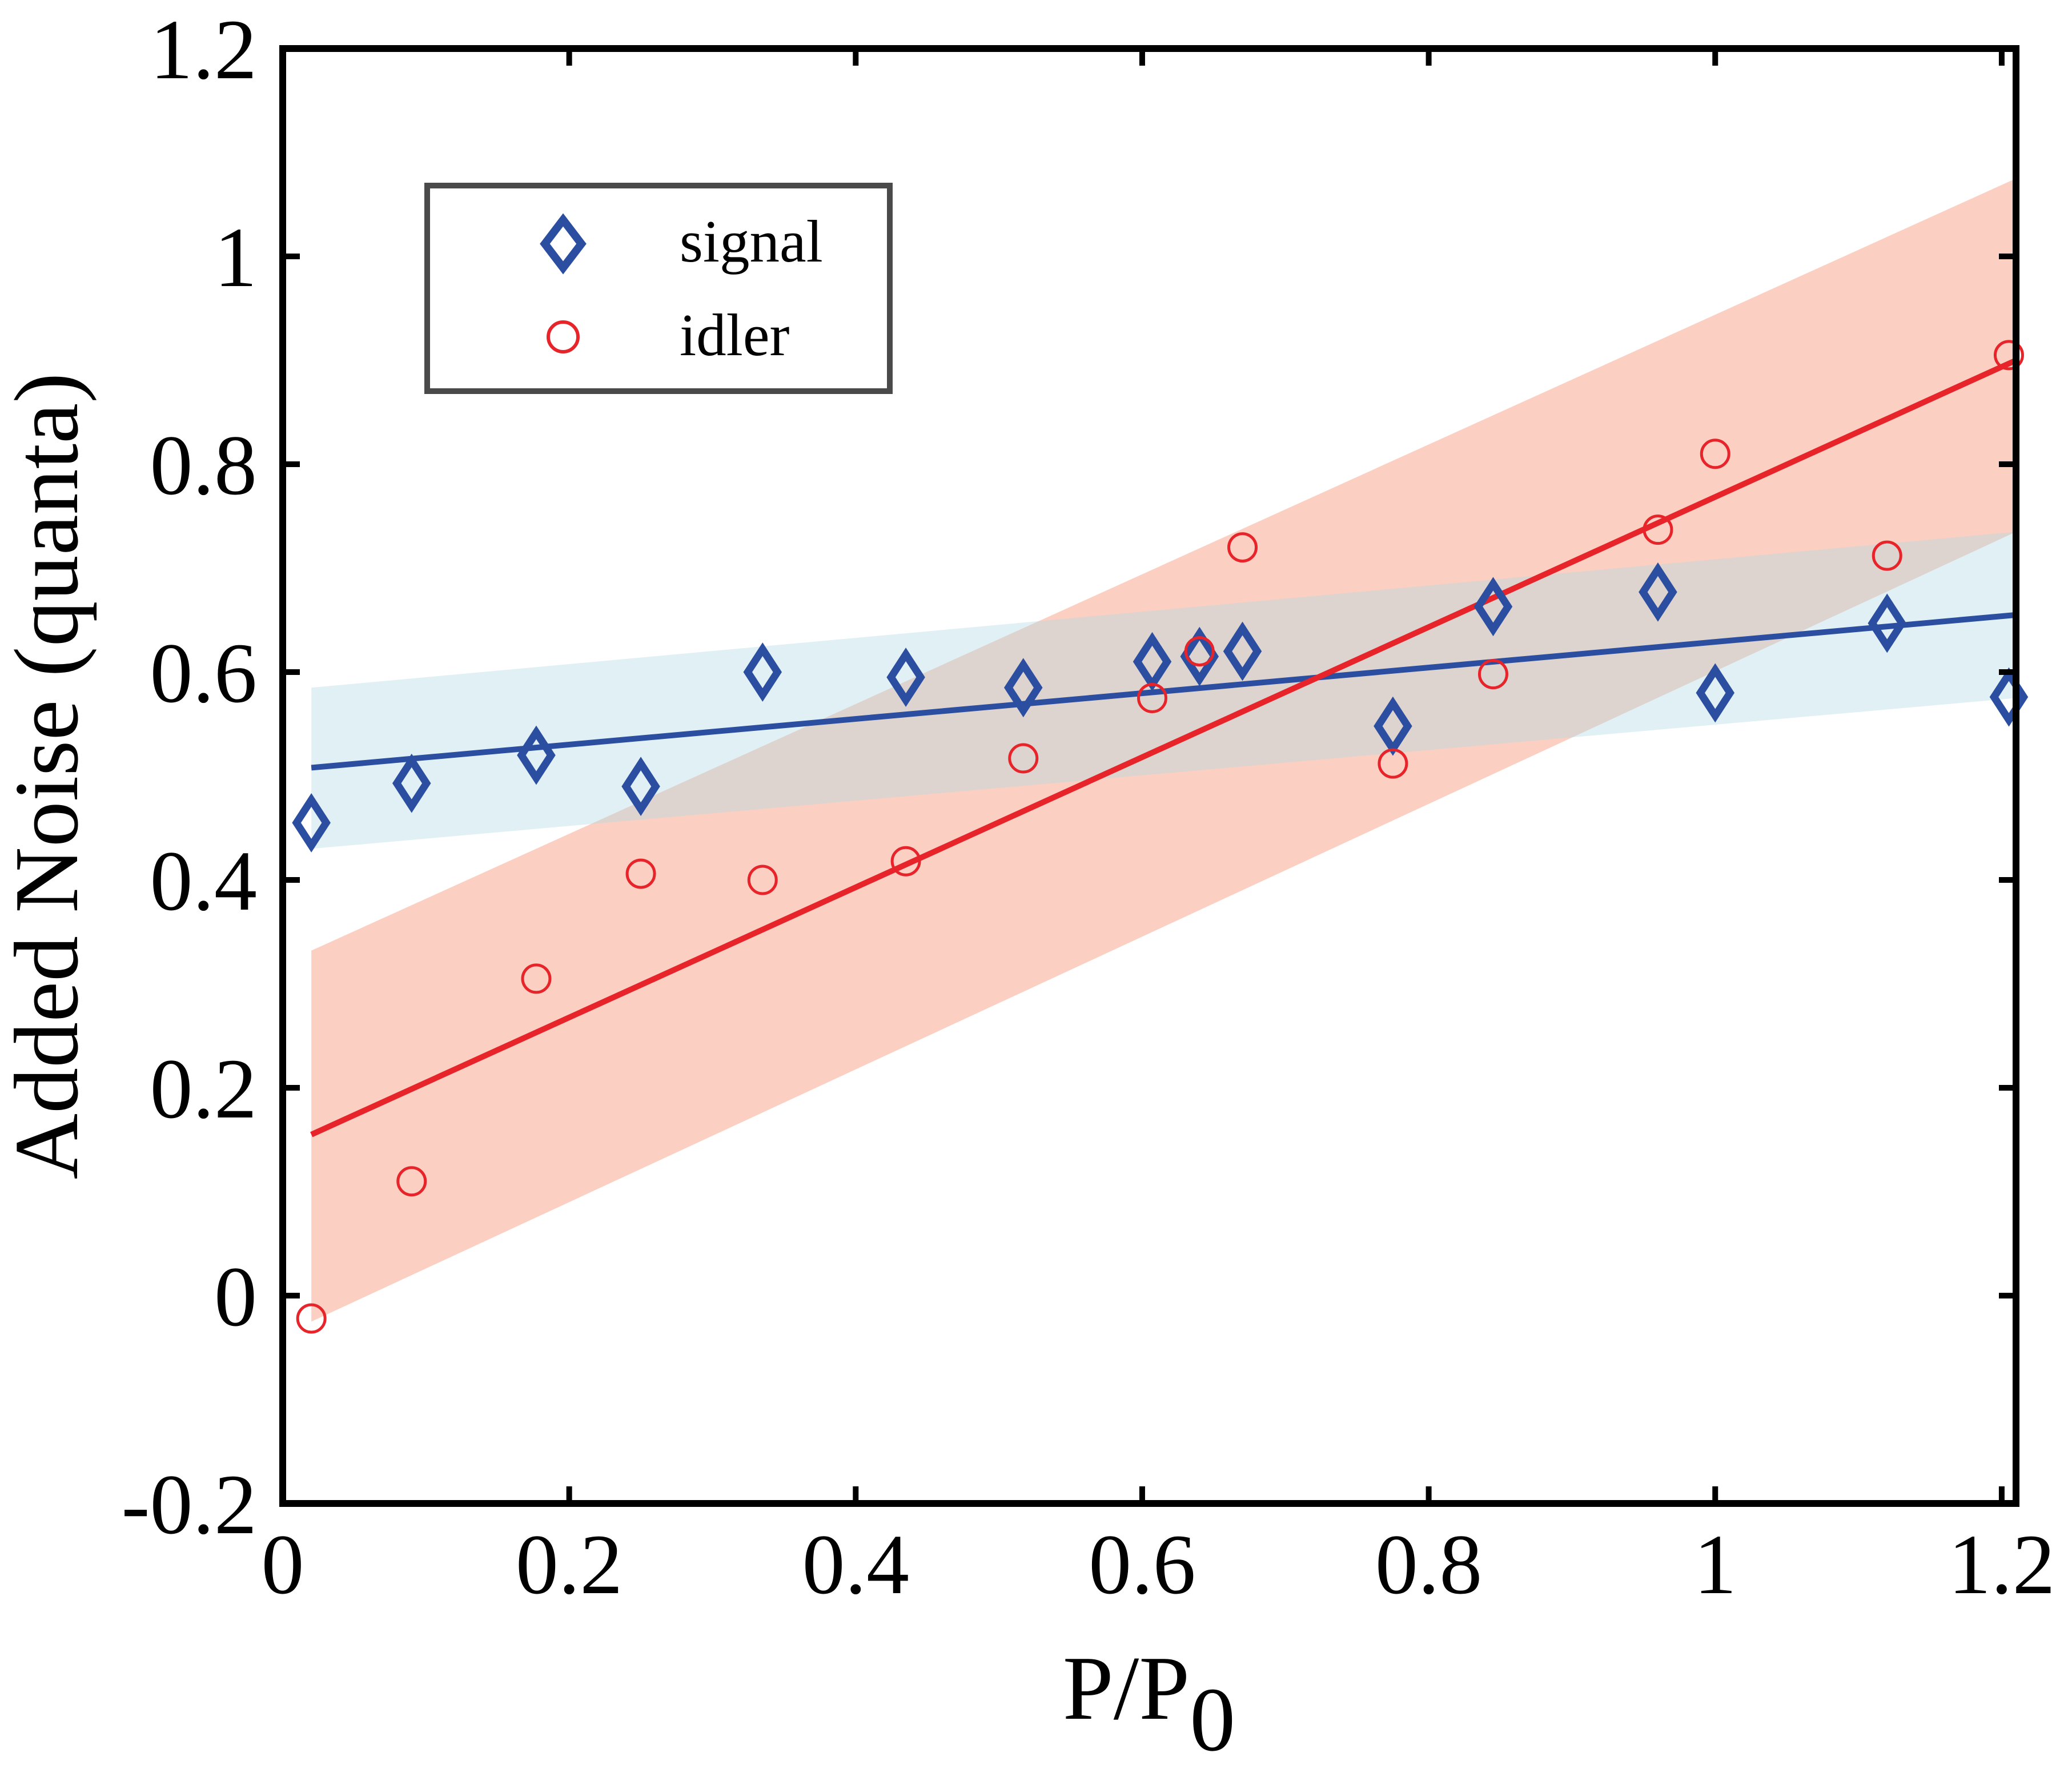 Image resolution: width=2072 pixels, height=1777 pixels. What do you see at coordinates (563, 337) in the screenshot?
I see `legend-marker-idler` at bounding box center [563, 337].